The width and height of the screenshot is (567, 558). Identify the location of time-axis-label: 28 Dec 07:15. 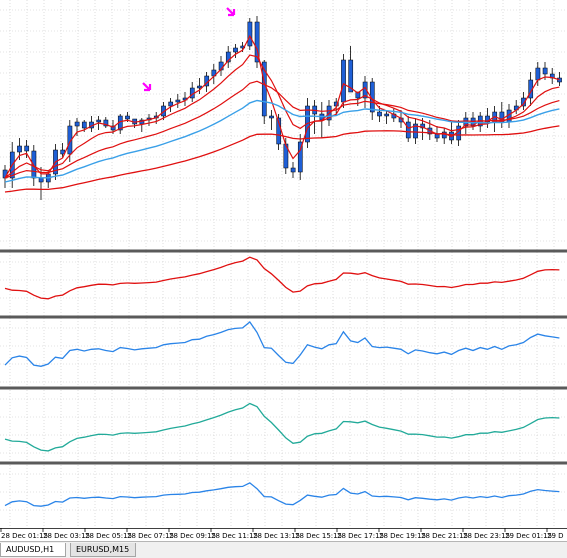
(150, 536).